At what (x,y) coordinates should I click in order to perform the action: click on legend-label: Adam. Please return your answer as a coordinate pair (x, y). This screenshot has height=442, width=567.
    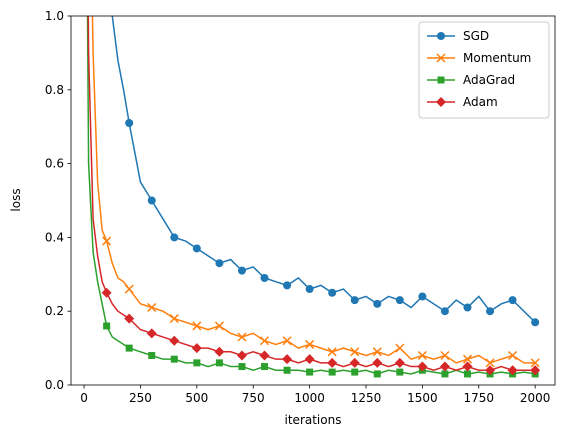
    Looking at the image, I should click on (480, 102).